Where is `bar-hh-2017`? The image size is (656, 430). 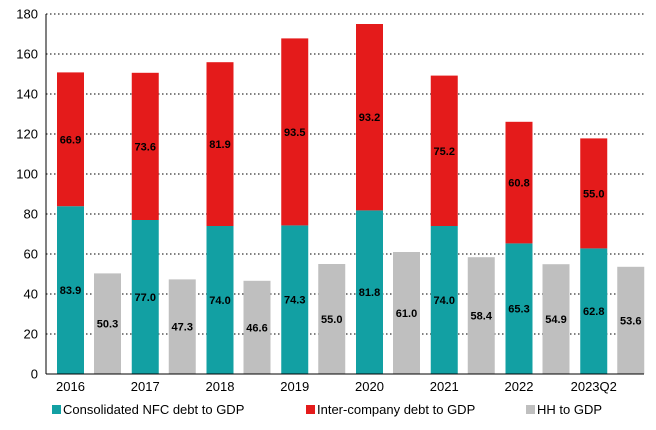
bar-hh-2017 is located at coordinates (182, 326).